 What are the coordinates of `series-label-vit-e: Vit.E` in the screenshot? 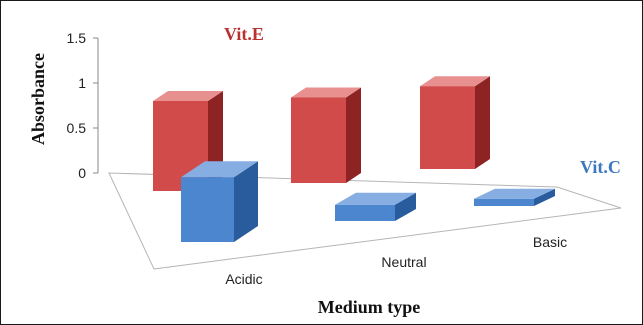 It's located at (244, 34).